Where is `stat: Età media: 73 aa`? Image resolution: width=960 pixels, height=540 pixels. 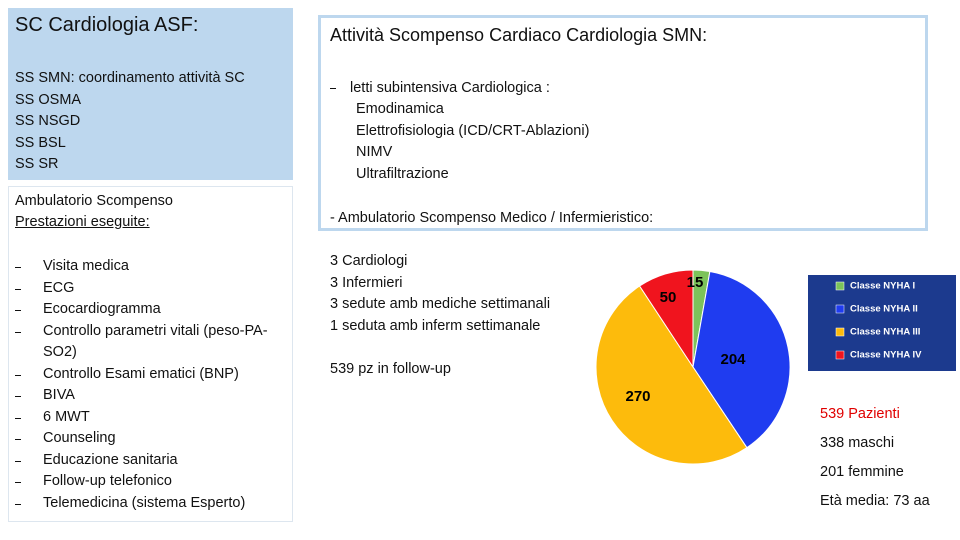
stat: Età media: 73 aa is located at coordinates (875, 501).